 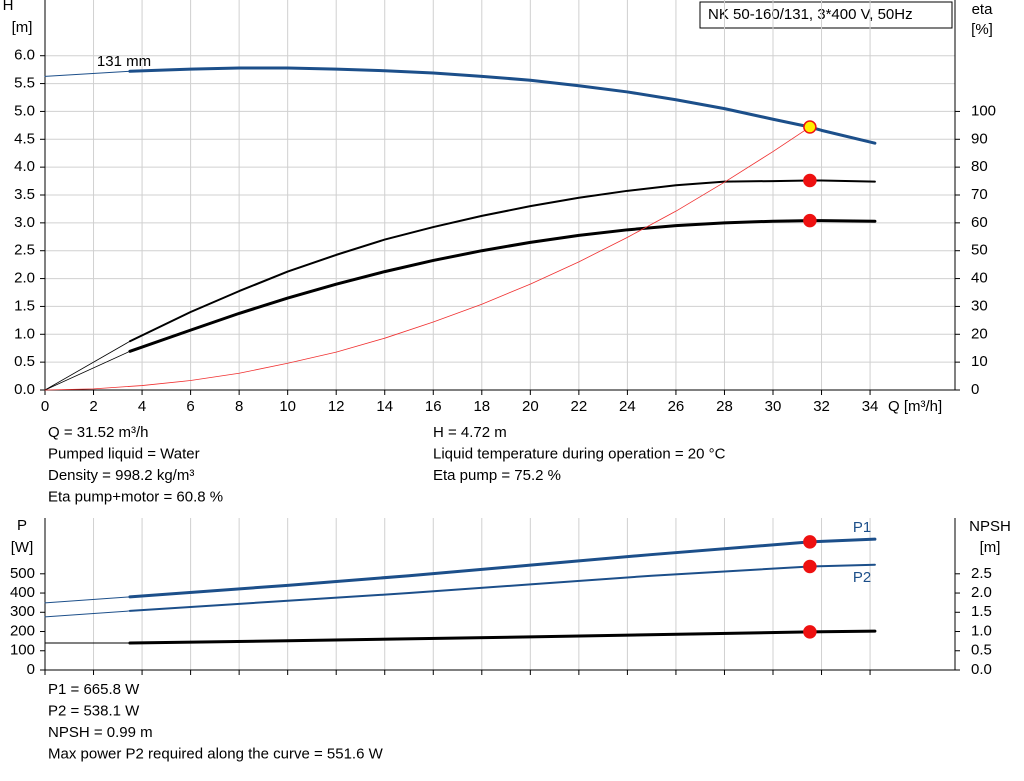 I want to click on y-tick-label: 5.0, so click(x=24, y=110).